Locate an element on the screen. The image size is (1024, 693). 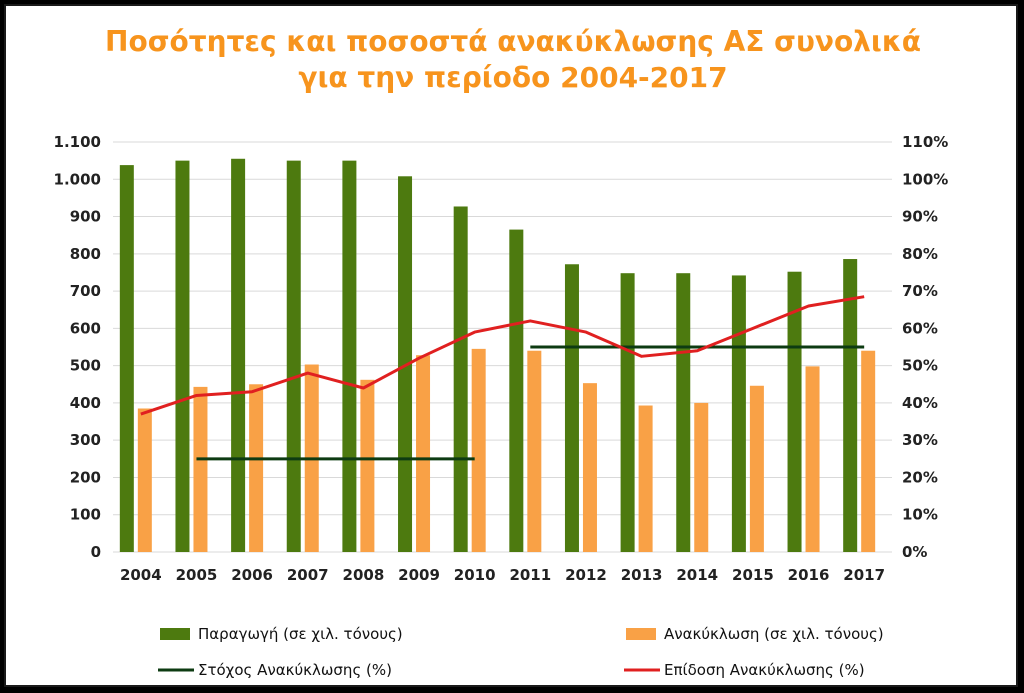
x-axis-tick-label: 2009 is located at coordinates (419, 575).